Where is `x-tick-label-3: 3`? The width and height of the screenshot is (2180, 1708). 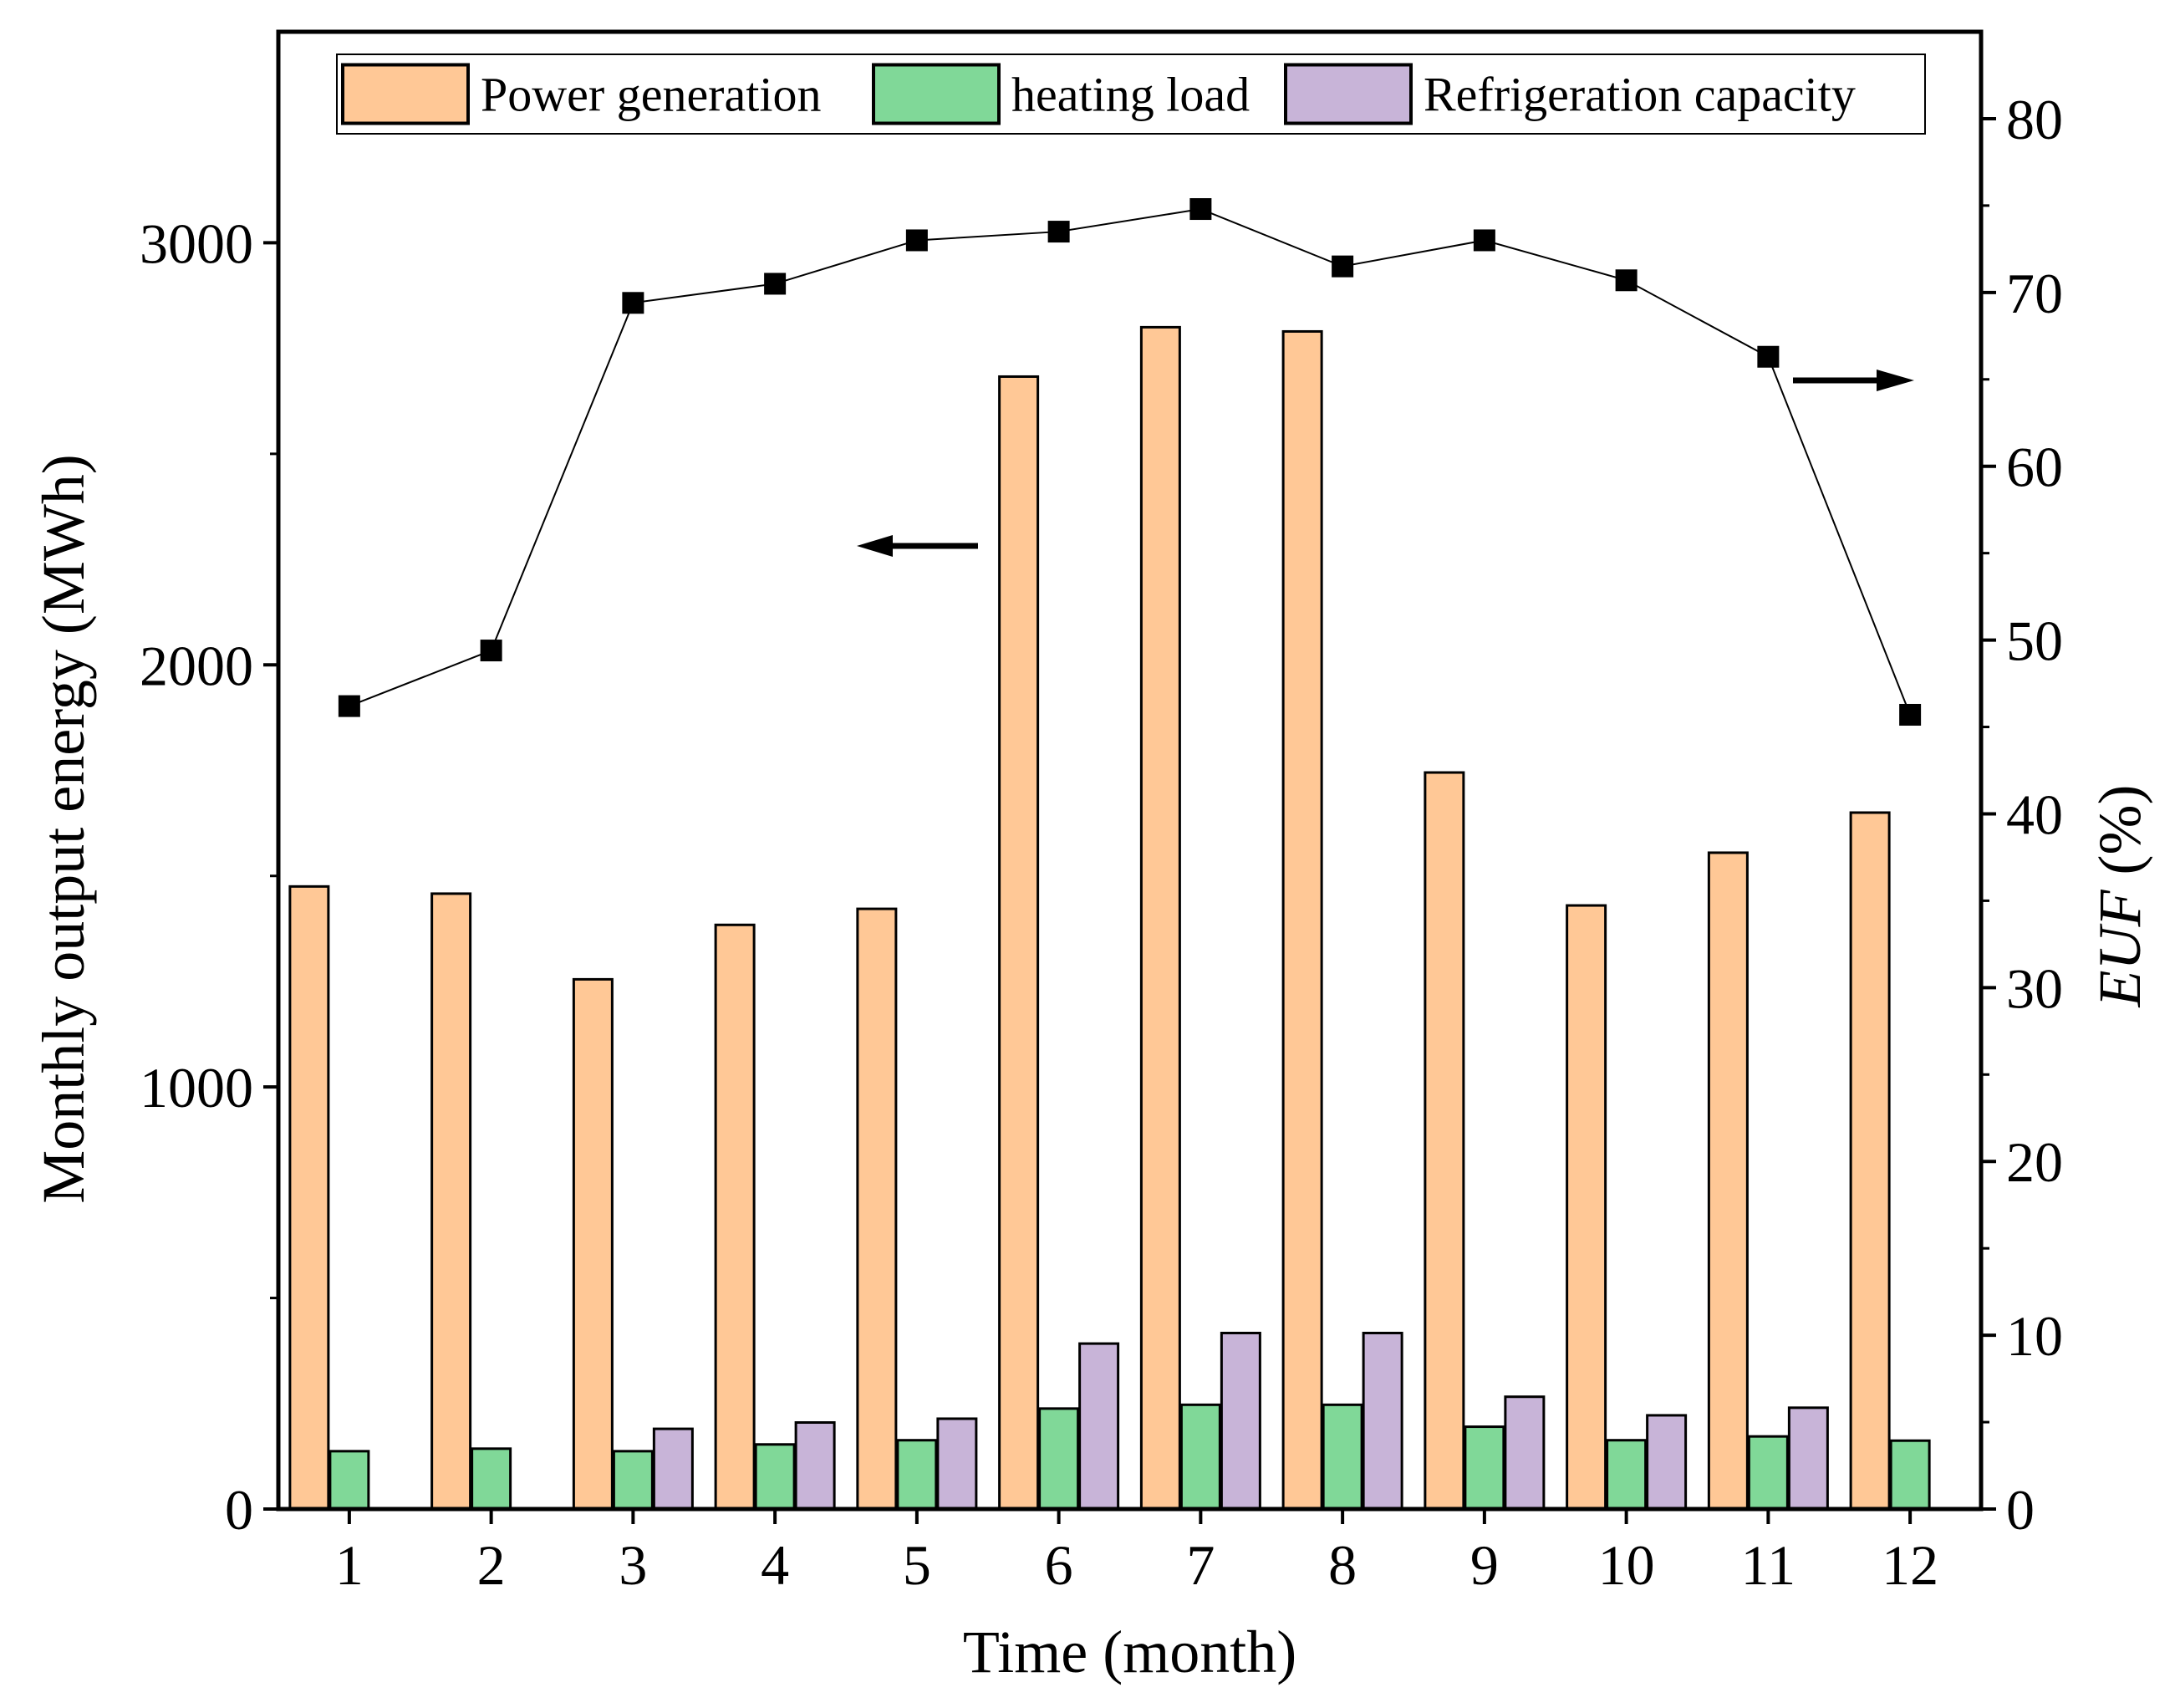
x-tick-label-3: 3 is located at coordinates (633, 1565).